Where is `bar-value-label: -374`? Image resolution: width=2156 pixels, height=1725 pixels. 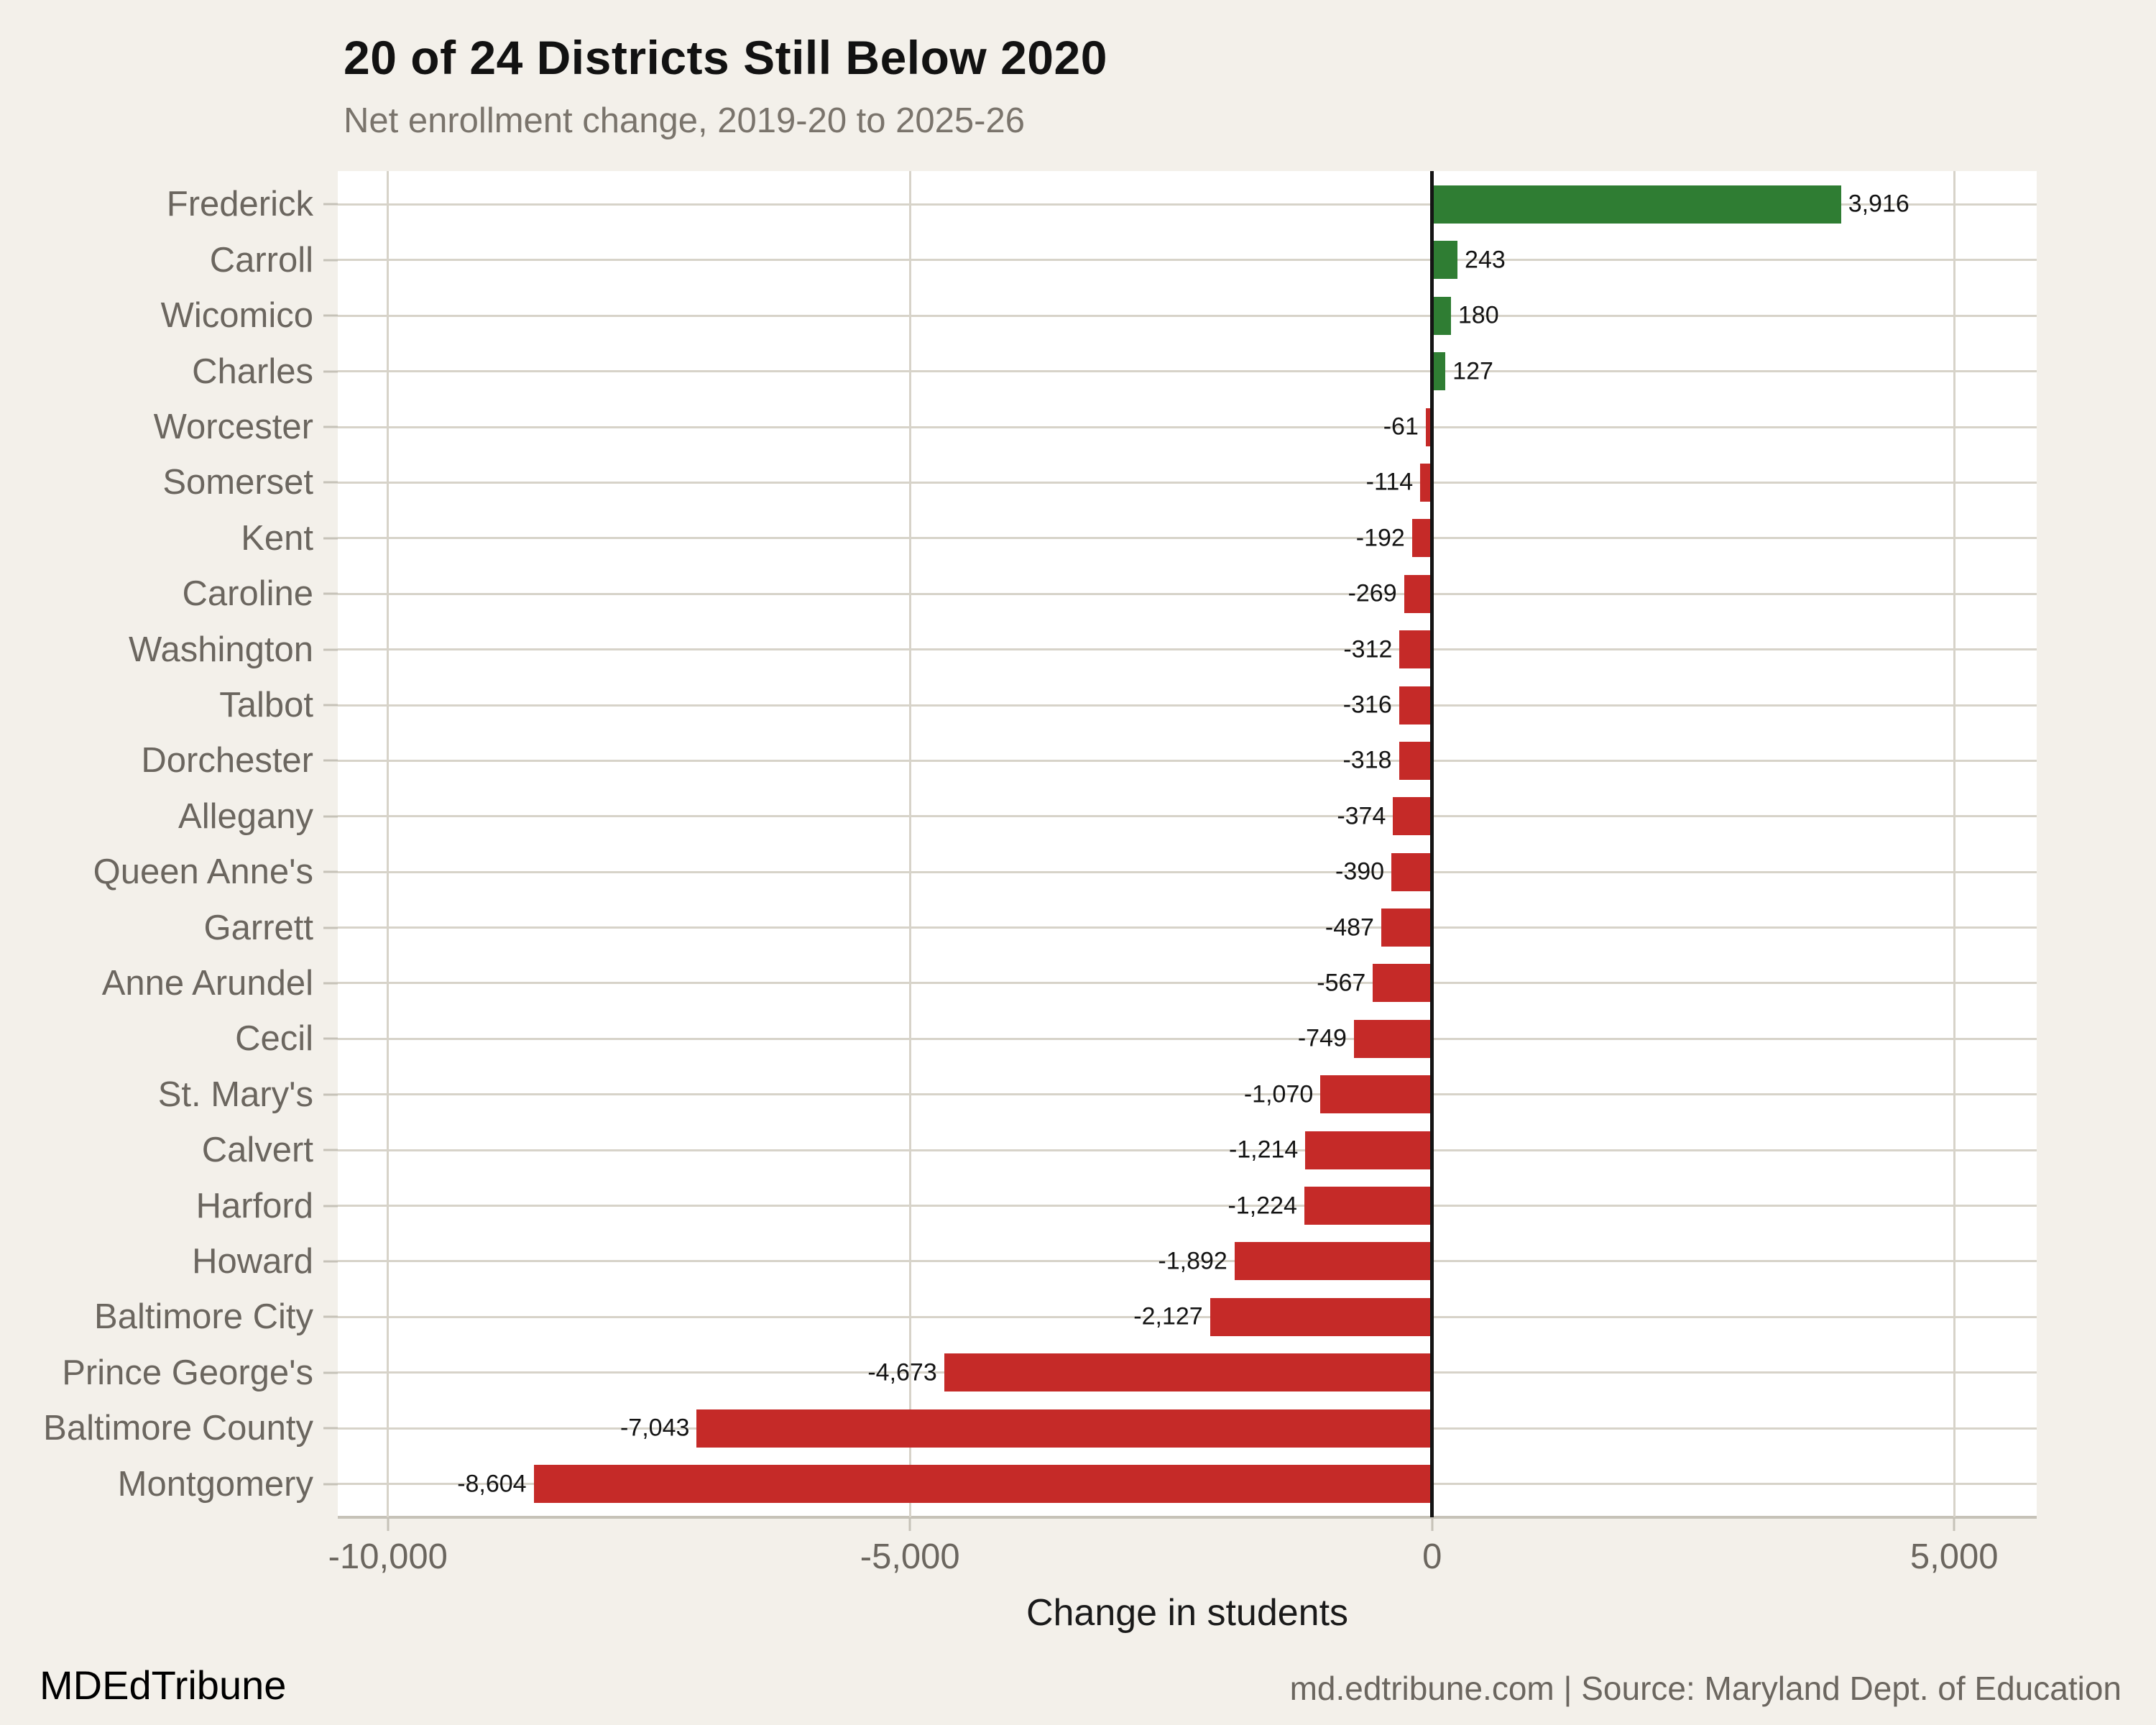 bar-value-label: -374 is located at coordinates (1362, 816).